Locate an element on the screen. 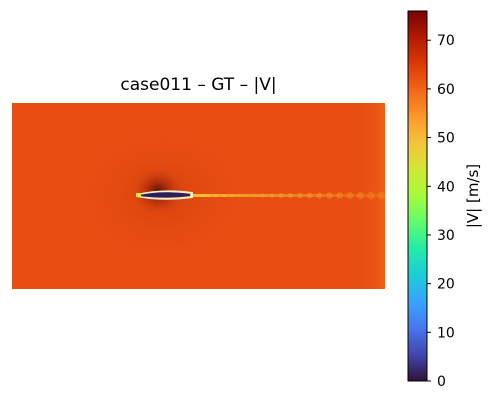 Image resolution: width=493 pixels, height=402 pixels. colorbar-tick-label: 40 is located at coordinates (446, 187).